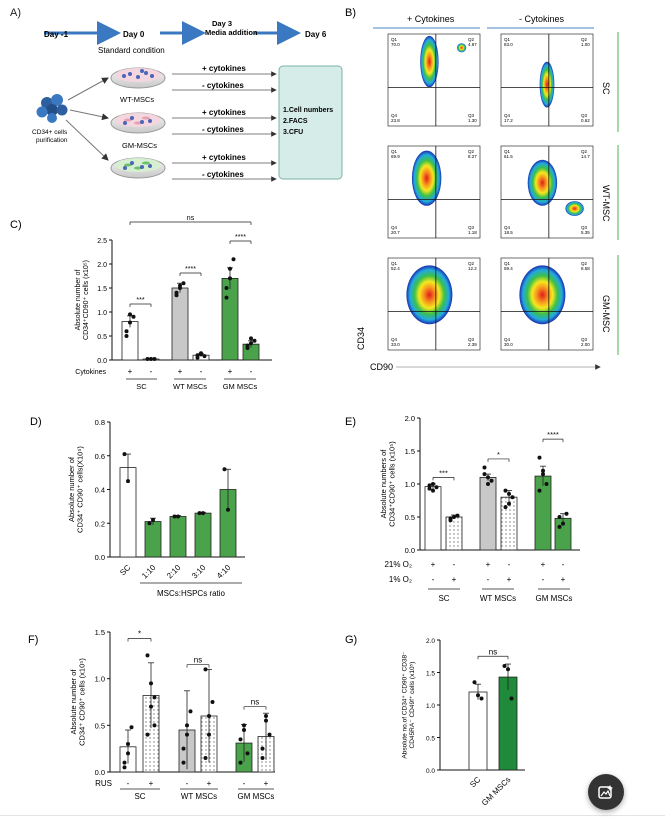 The image size is (665, 821). Describe the element at coordinates (15, 13) in the screenshot. I see `panel-a-letter: A)` at that location.